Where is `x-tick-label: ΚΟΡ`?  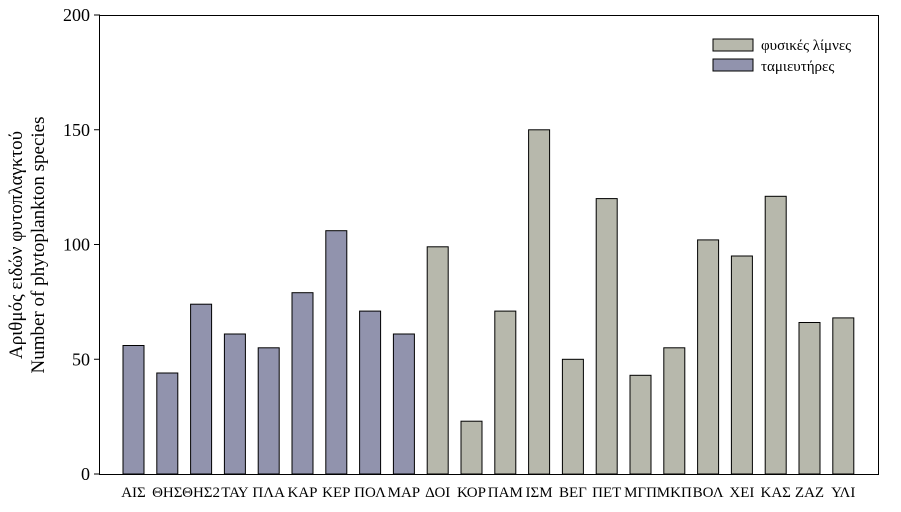
x-tick-label: ΚΟΡ is located at coordinates (471, 493).